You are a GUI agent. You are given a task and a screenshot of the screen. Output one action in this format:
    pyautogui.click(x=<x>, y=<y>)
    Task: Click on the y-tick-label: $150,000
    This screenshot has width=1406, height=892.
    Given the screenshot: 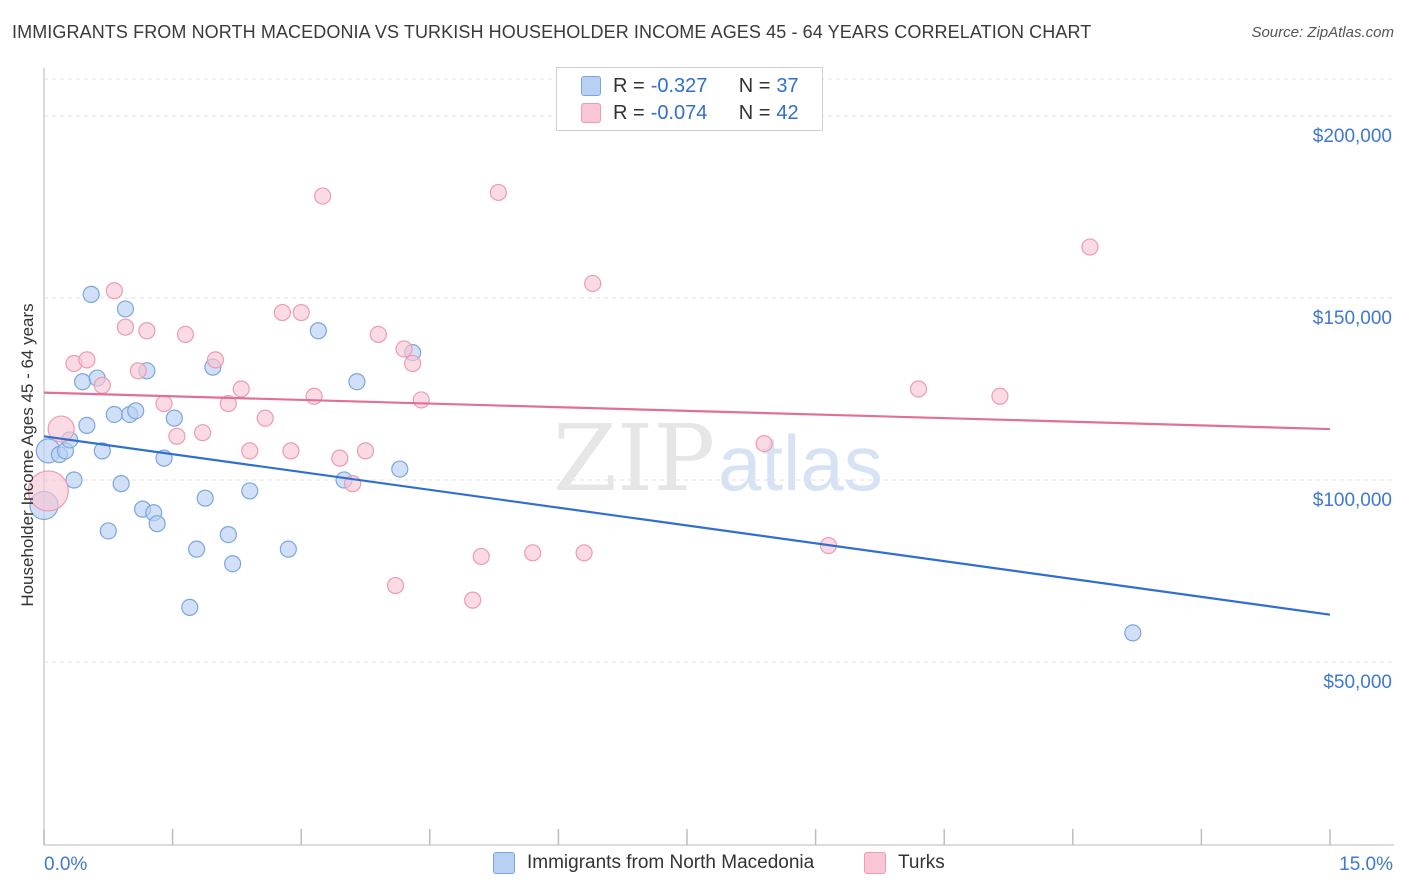 What is the action you would take?
    pyautogui.click(x=1352, y=318)
    